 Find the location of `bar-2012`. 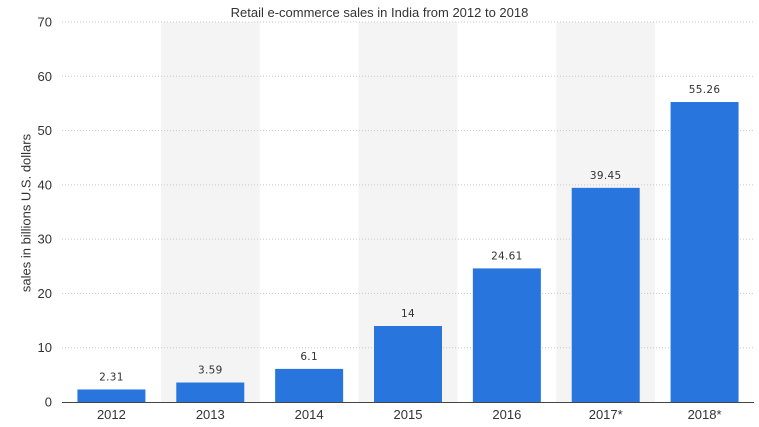

bar-2012 is located at coordinates (111, 395).